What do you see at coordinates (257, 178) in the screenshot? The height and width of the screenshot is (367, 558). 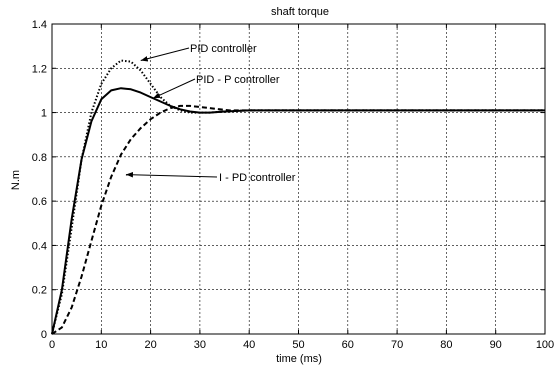 I see `annotation-label-2: I - PD controller` at bounding box center [257, 178].